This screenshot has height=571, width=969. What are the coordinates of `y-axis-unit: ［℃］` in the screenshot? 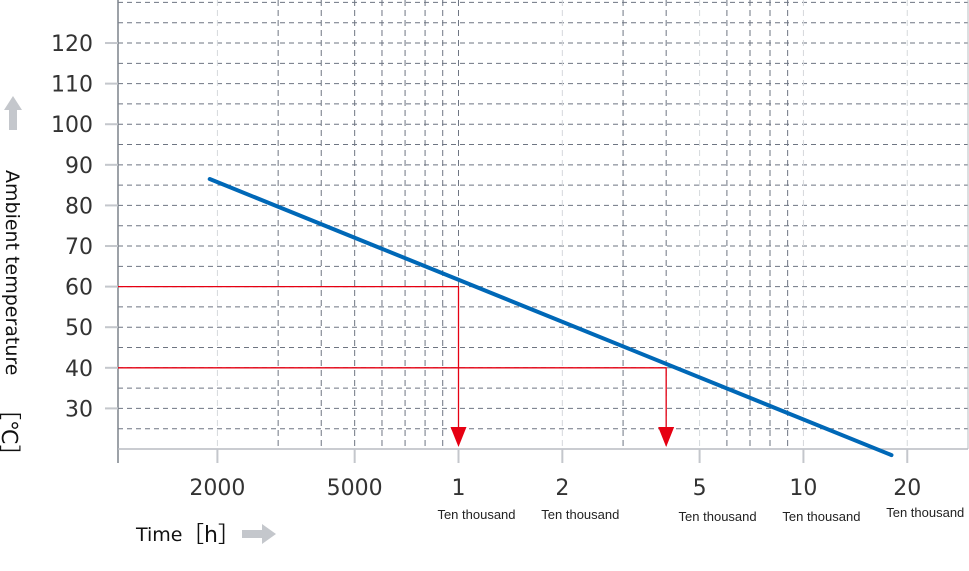 It's located at (10, 432).